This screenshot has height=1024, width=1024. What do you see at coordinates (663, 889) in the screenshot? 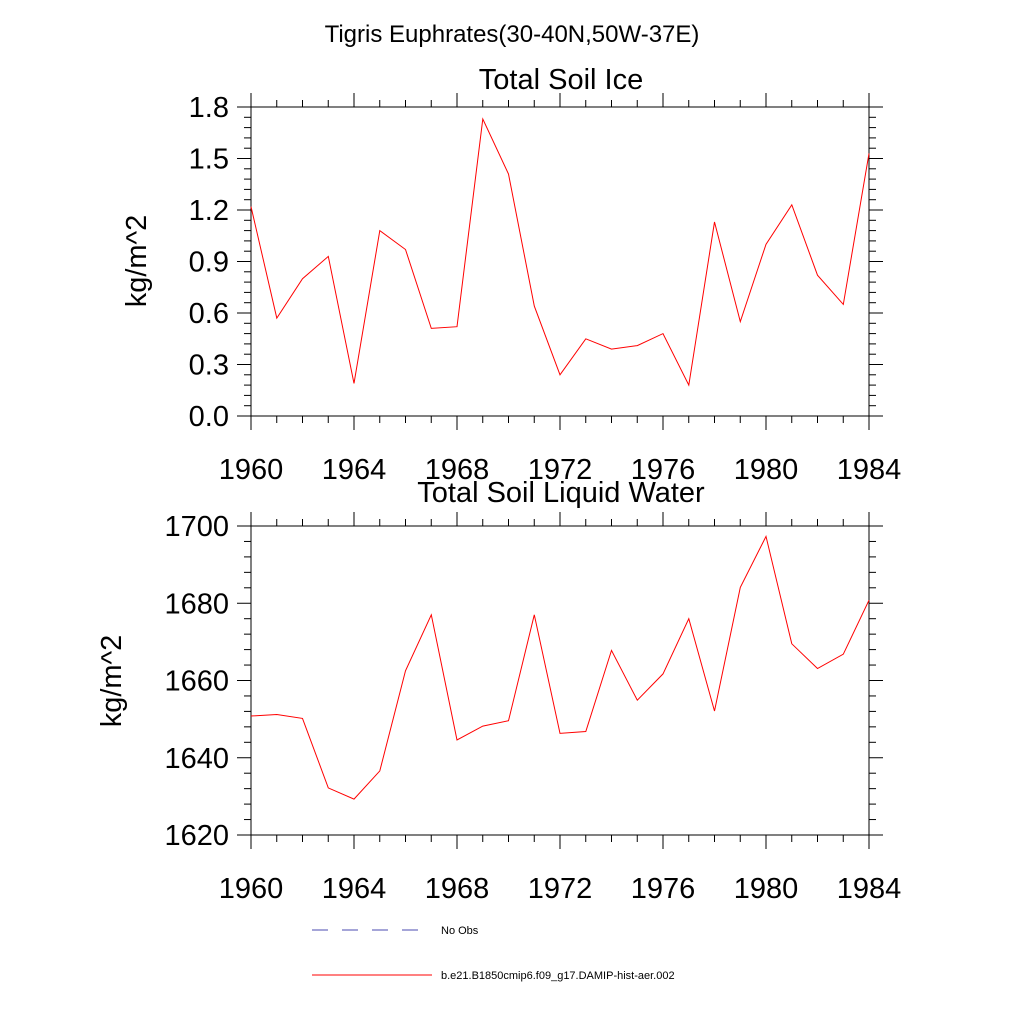
I see `soil-liquid-water-x-tick-label: 1976` at bounding box center [663, 889].